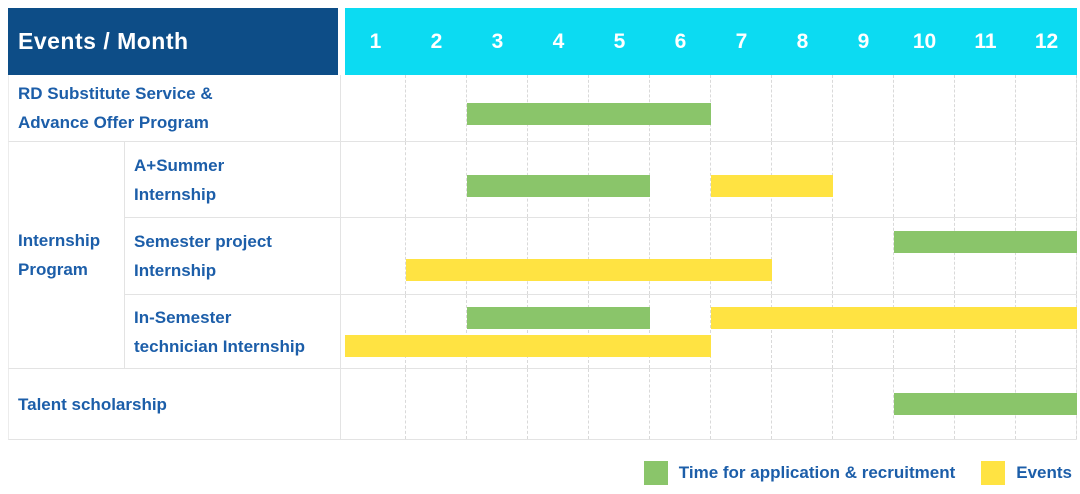  Describe the element at coordinates (985, 41) in the screenshot. I see `month-header-cell: 11` at that location.